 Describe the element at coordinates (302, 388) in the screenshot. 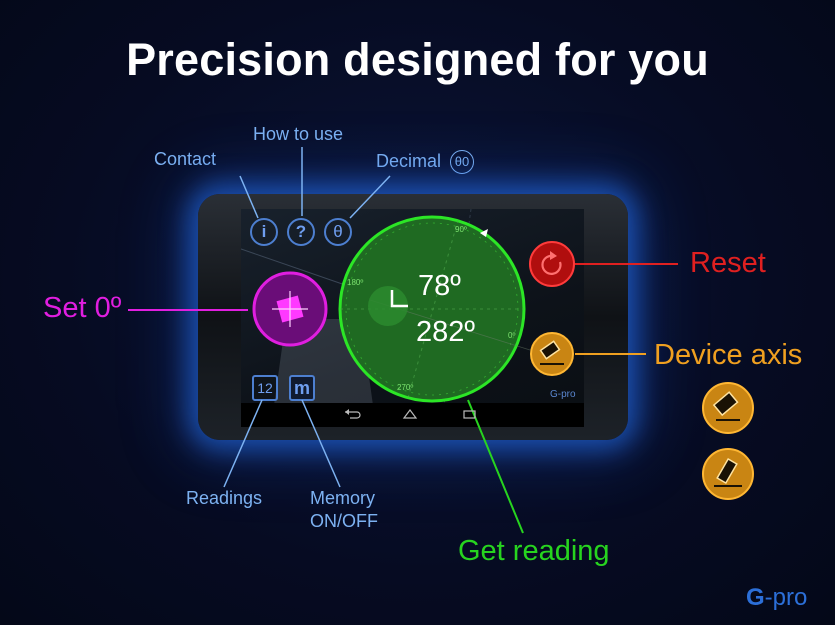

I see `memory-toggle-button: m` at that location.